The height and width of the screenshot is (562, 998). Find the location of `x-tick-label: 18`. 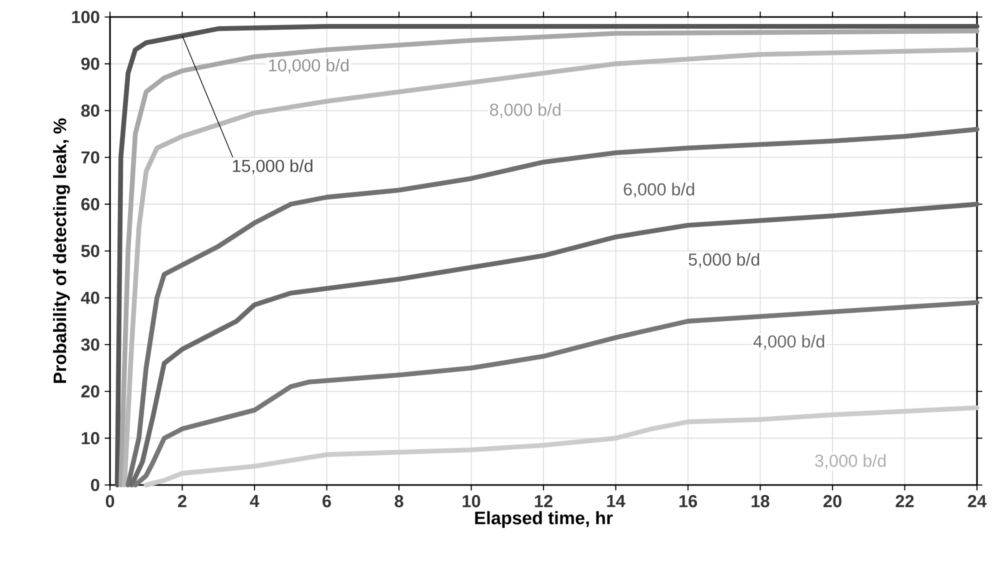

x-tick-label: 18 is located at coordinates (761, 501).